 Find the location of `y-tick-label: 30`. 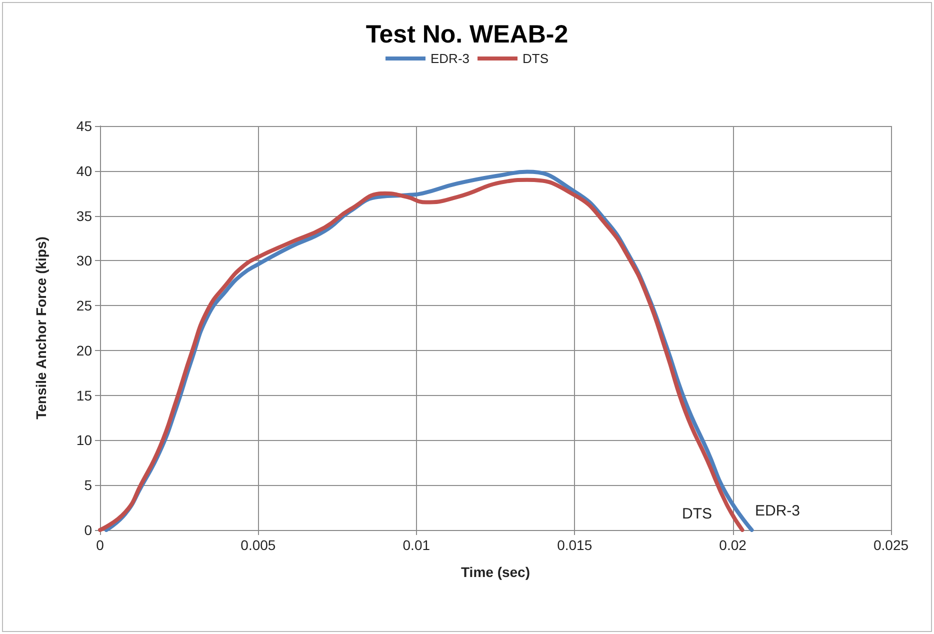

y-tick-label: 30 is located at coordinates (84, 260).